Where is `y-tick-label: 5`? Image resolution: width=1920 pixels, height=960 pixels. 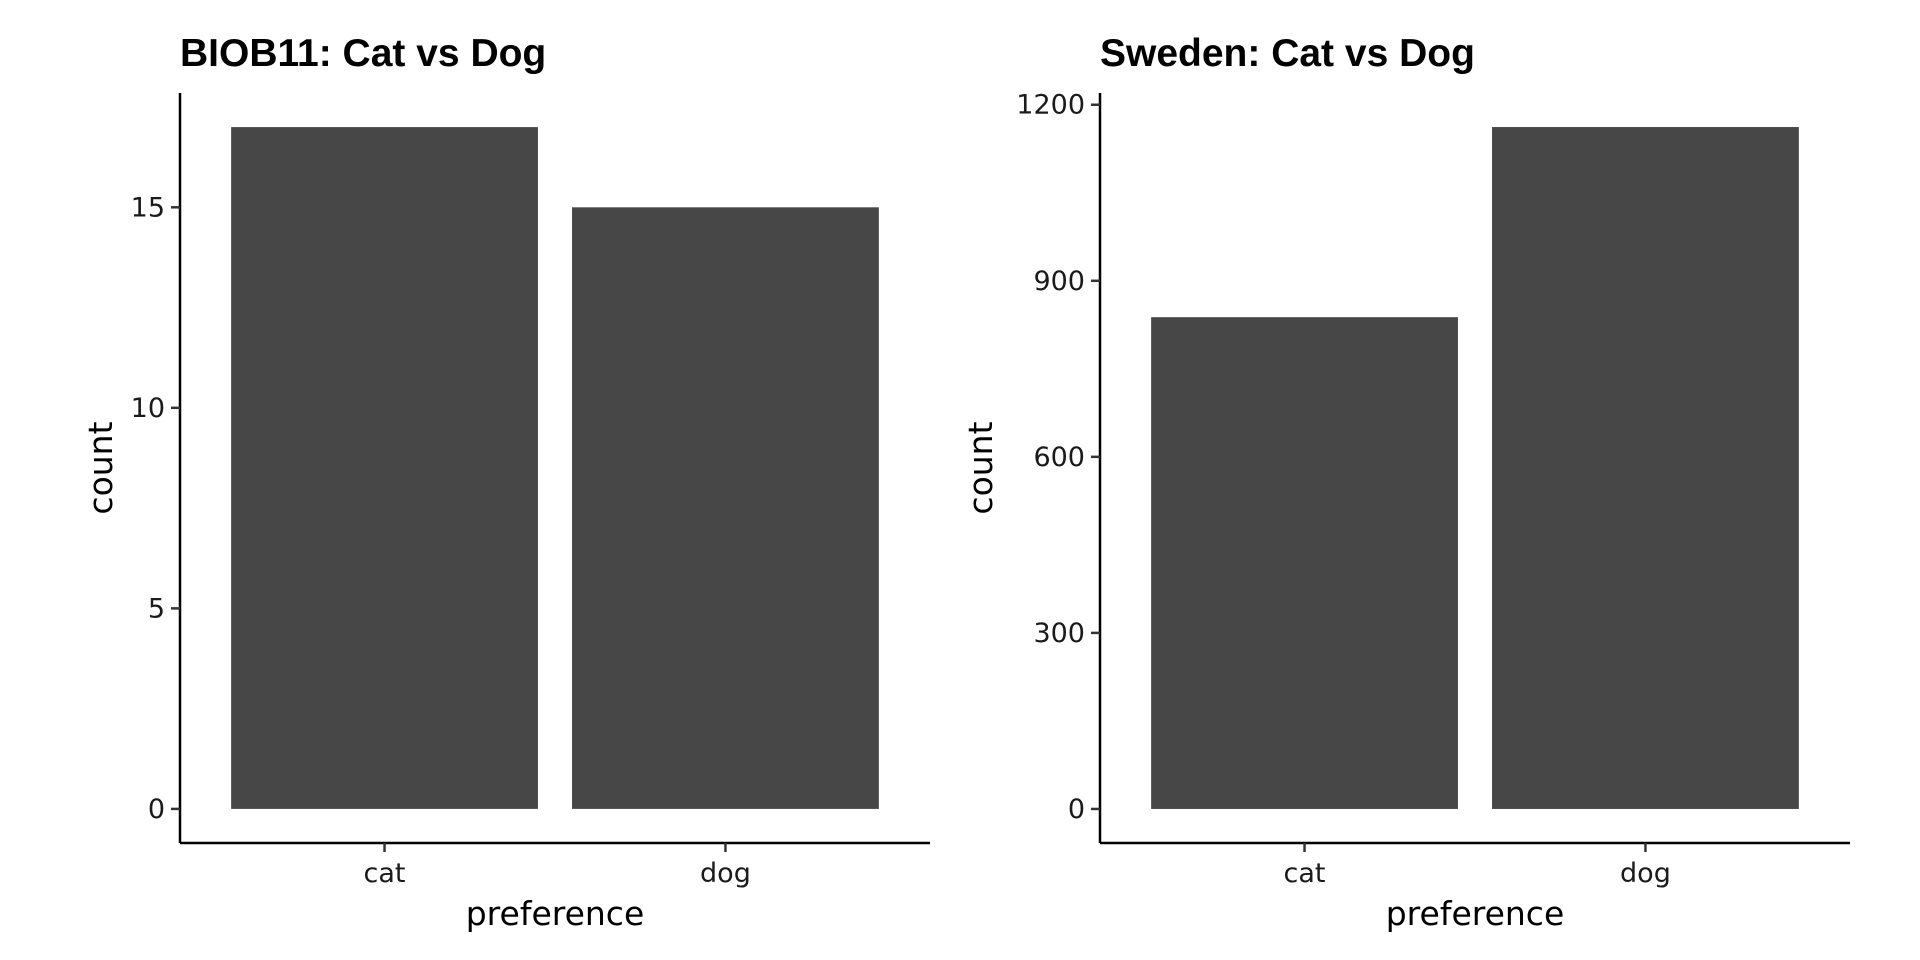
y-tick-label: 5 is located at coordinates (156, 608).